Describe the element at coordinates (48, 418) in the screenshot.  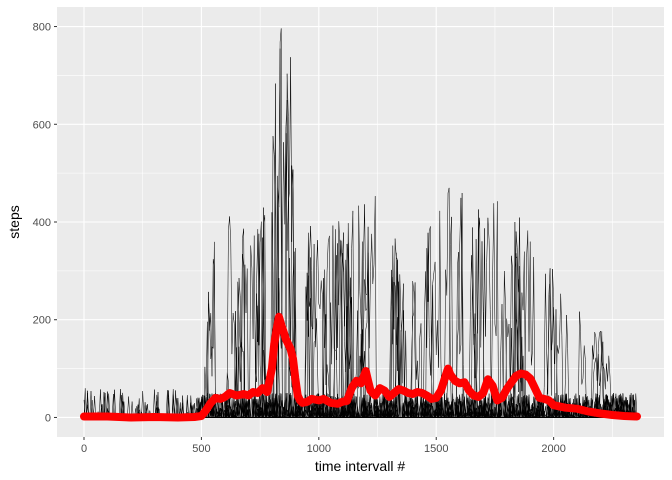
I see `y-tick-label: 0` at that location.